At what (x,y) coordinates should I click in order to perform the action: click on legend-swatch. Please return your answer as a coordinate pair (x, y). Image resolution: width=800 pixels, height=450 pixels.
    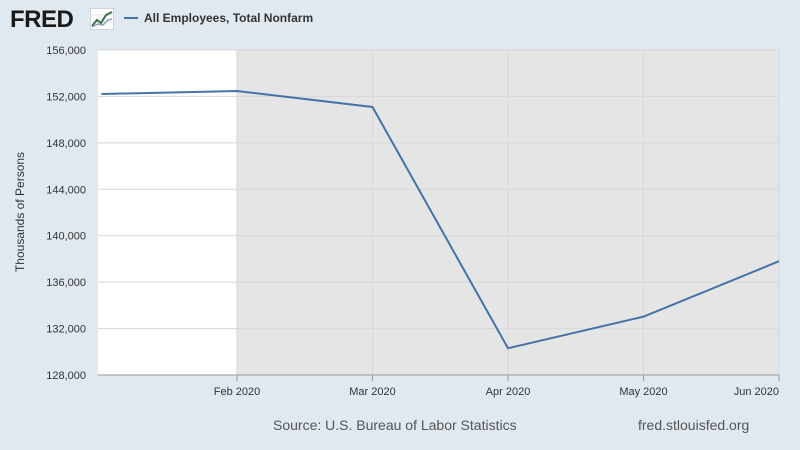
    Looking at the image, I should click on (131, 18).